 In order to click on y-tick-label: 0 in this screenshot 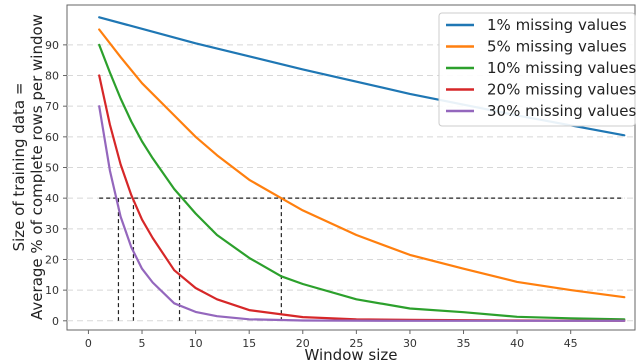, I will do `click(55, 321)`.